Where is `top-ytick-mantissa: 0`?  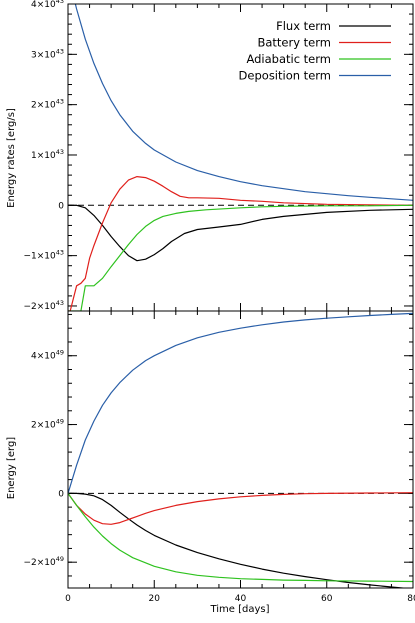
top-ytick-mantissa: 0 is located at coordinates (61, 206).